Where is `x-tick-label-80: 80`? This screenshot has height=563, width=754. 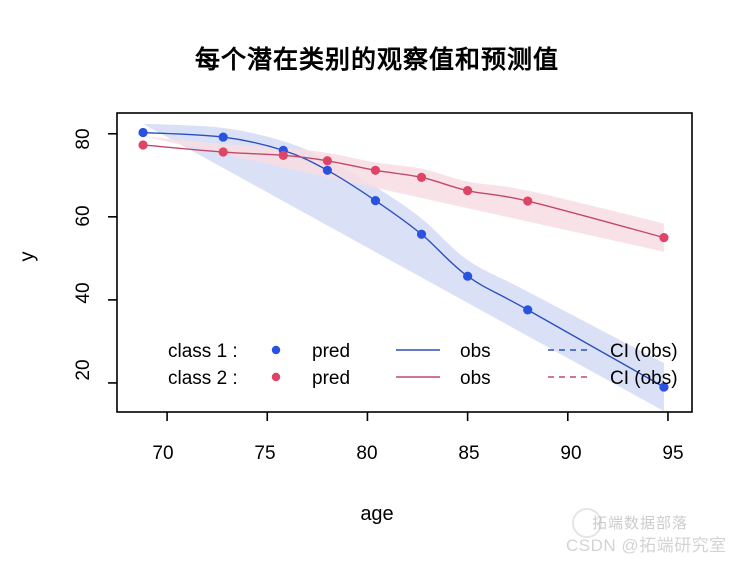
x-tick-label-80: 80 is located at coordinates (367, 453).